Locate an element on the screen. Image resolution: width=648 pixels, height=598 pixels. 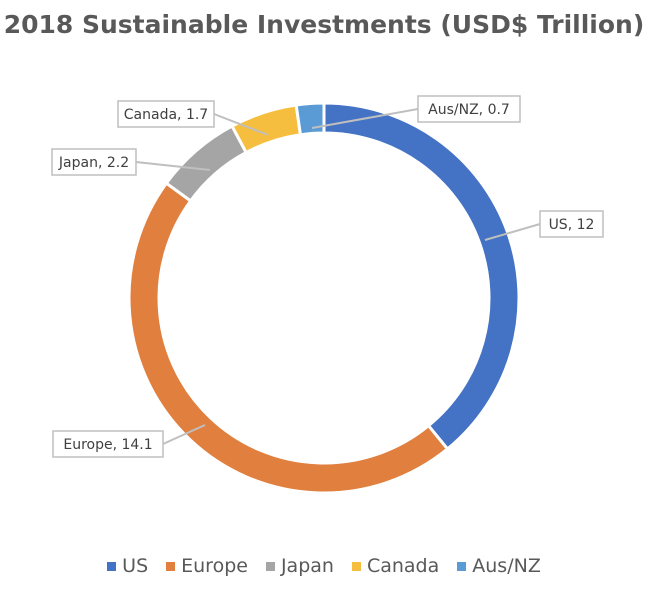
leader-line-europe is located at coordinates (184, 434).